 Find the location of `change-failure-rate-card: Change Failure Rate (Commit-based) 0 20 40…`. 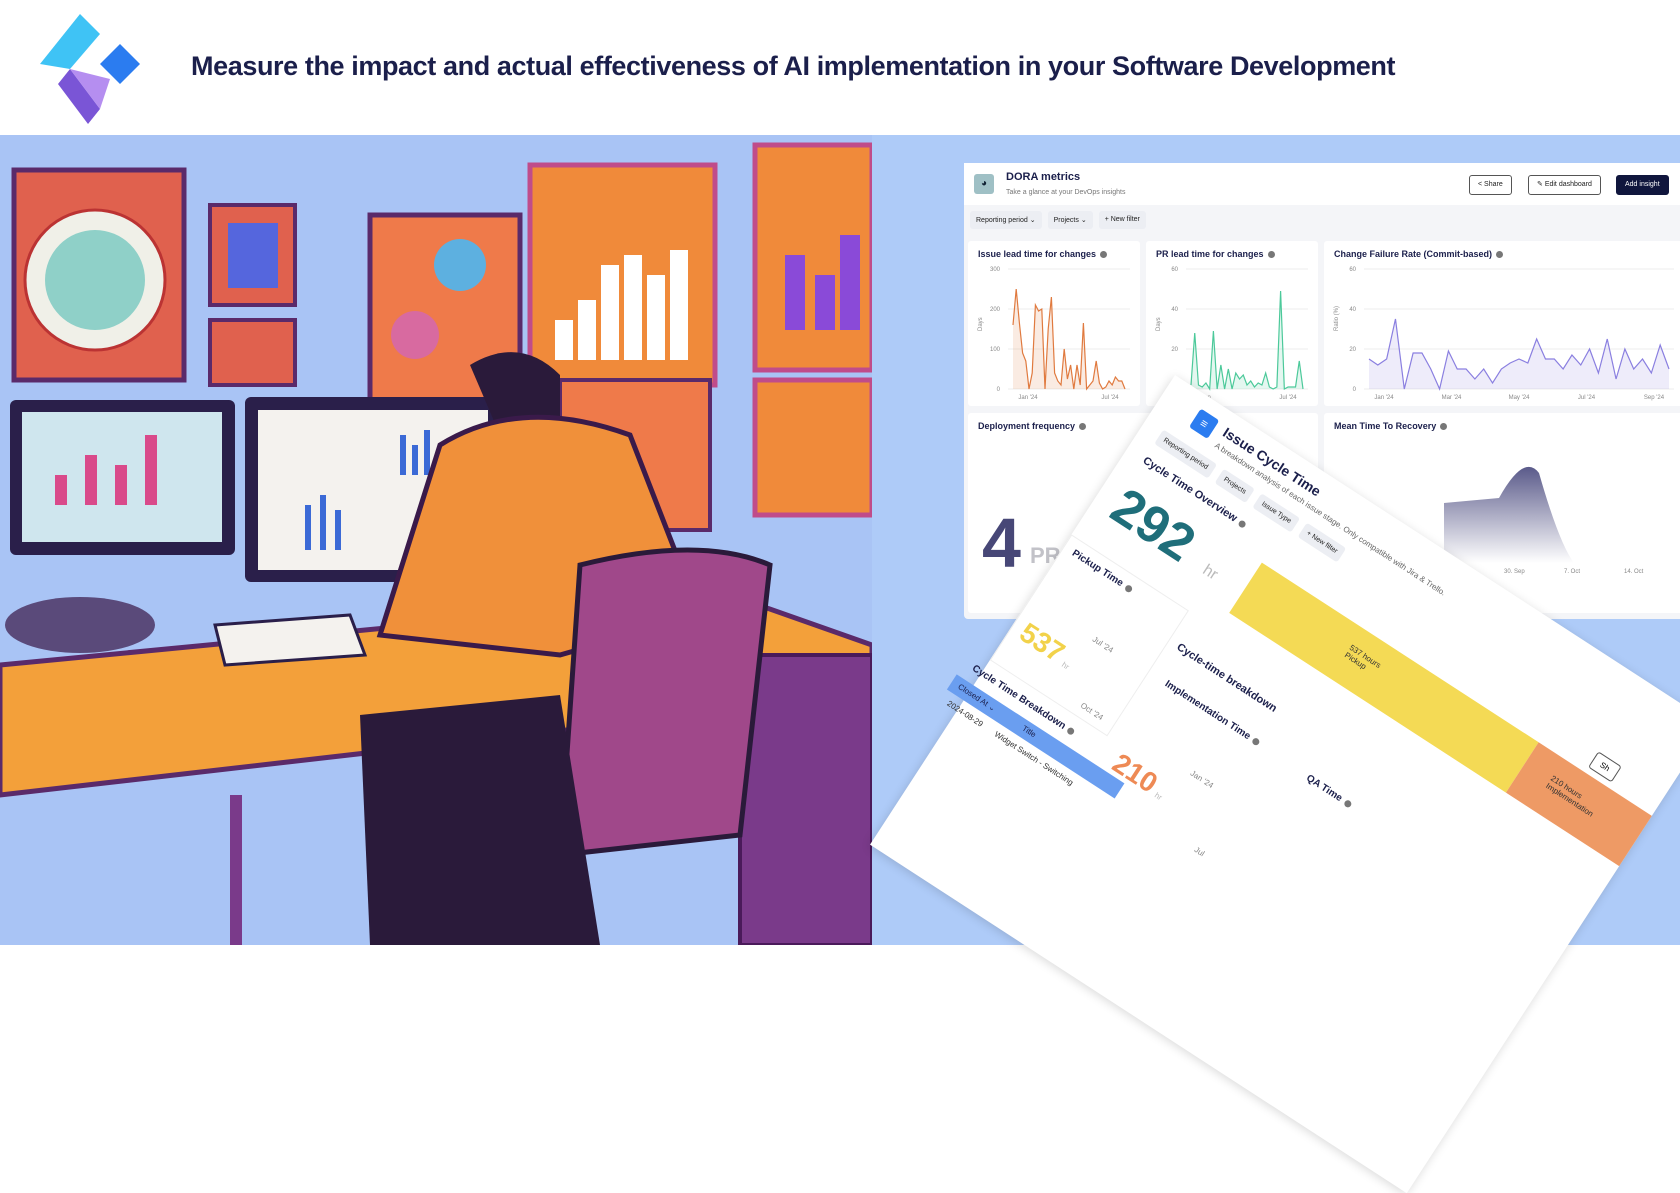

change-failure-rate-card: Change Failure Rate (Commit-based) 0 20 40… is located at coordinates (1502, 323).